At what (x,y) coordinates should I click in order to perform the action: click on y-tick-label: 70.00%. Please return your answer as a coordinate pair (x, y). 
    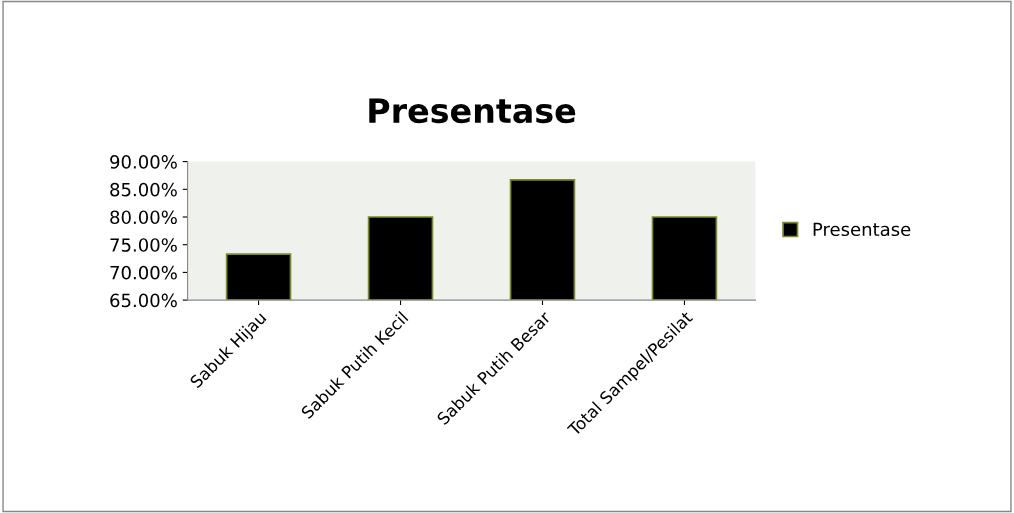
    Looking at the image, I should click on (143, 272).